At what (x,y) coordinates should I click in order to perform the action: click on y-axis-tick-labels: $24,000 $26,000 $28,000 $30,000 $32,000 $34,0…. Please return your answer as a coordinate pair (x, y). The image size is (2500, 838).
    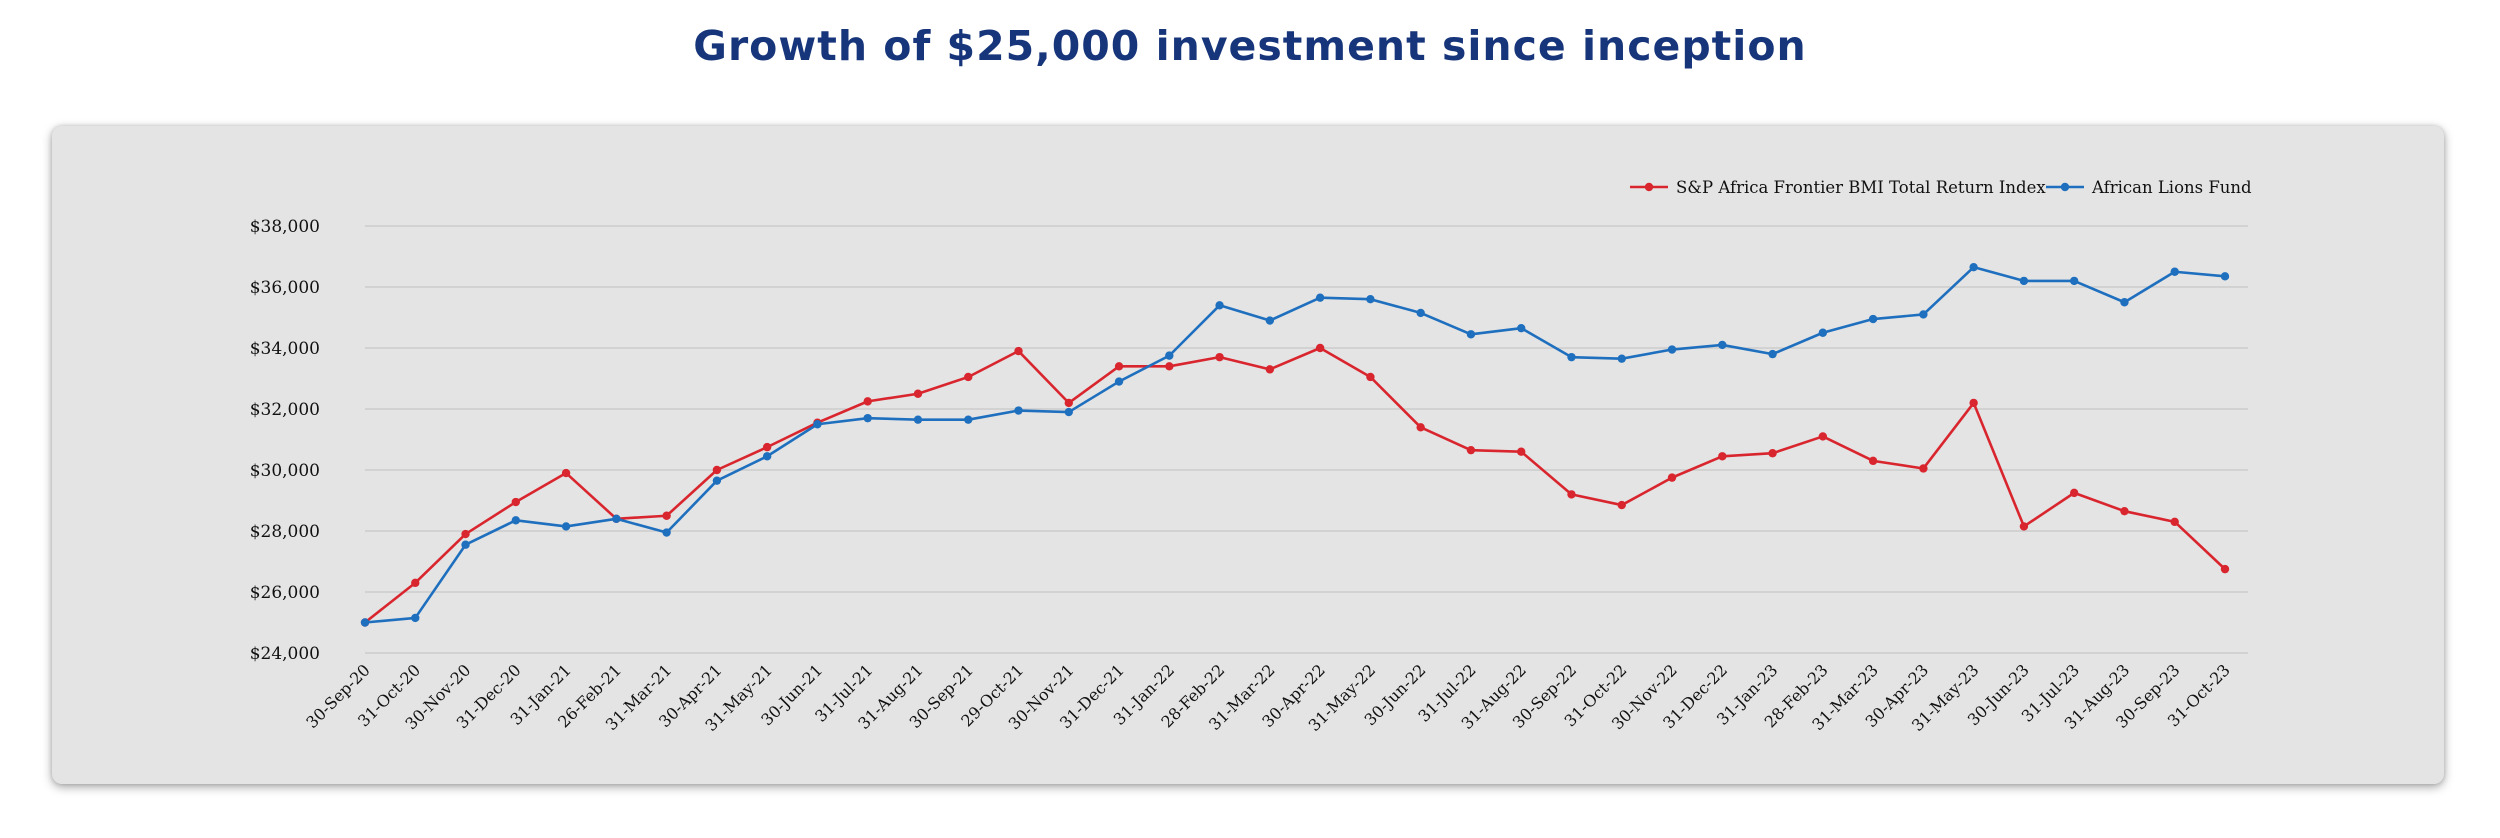
    Looking at the image, I should click on (285, 440).